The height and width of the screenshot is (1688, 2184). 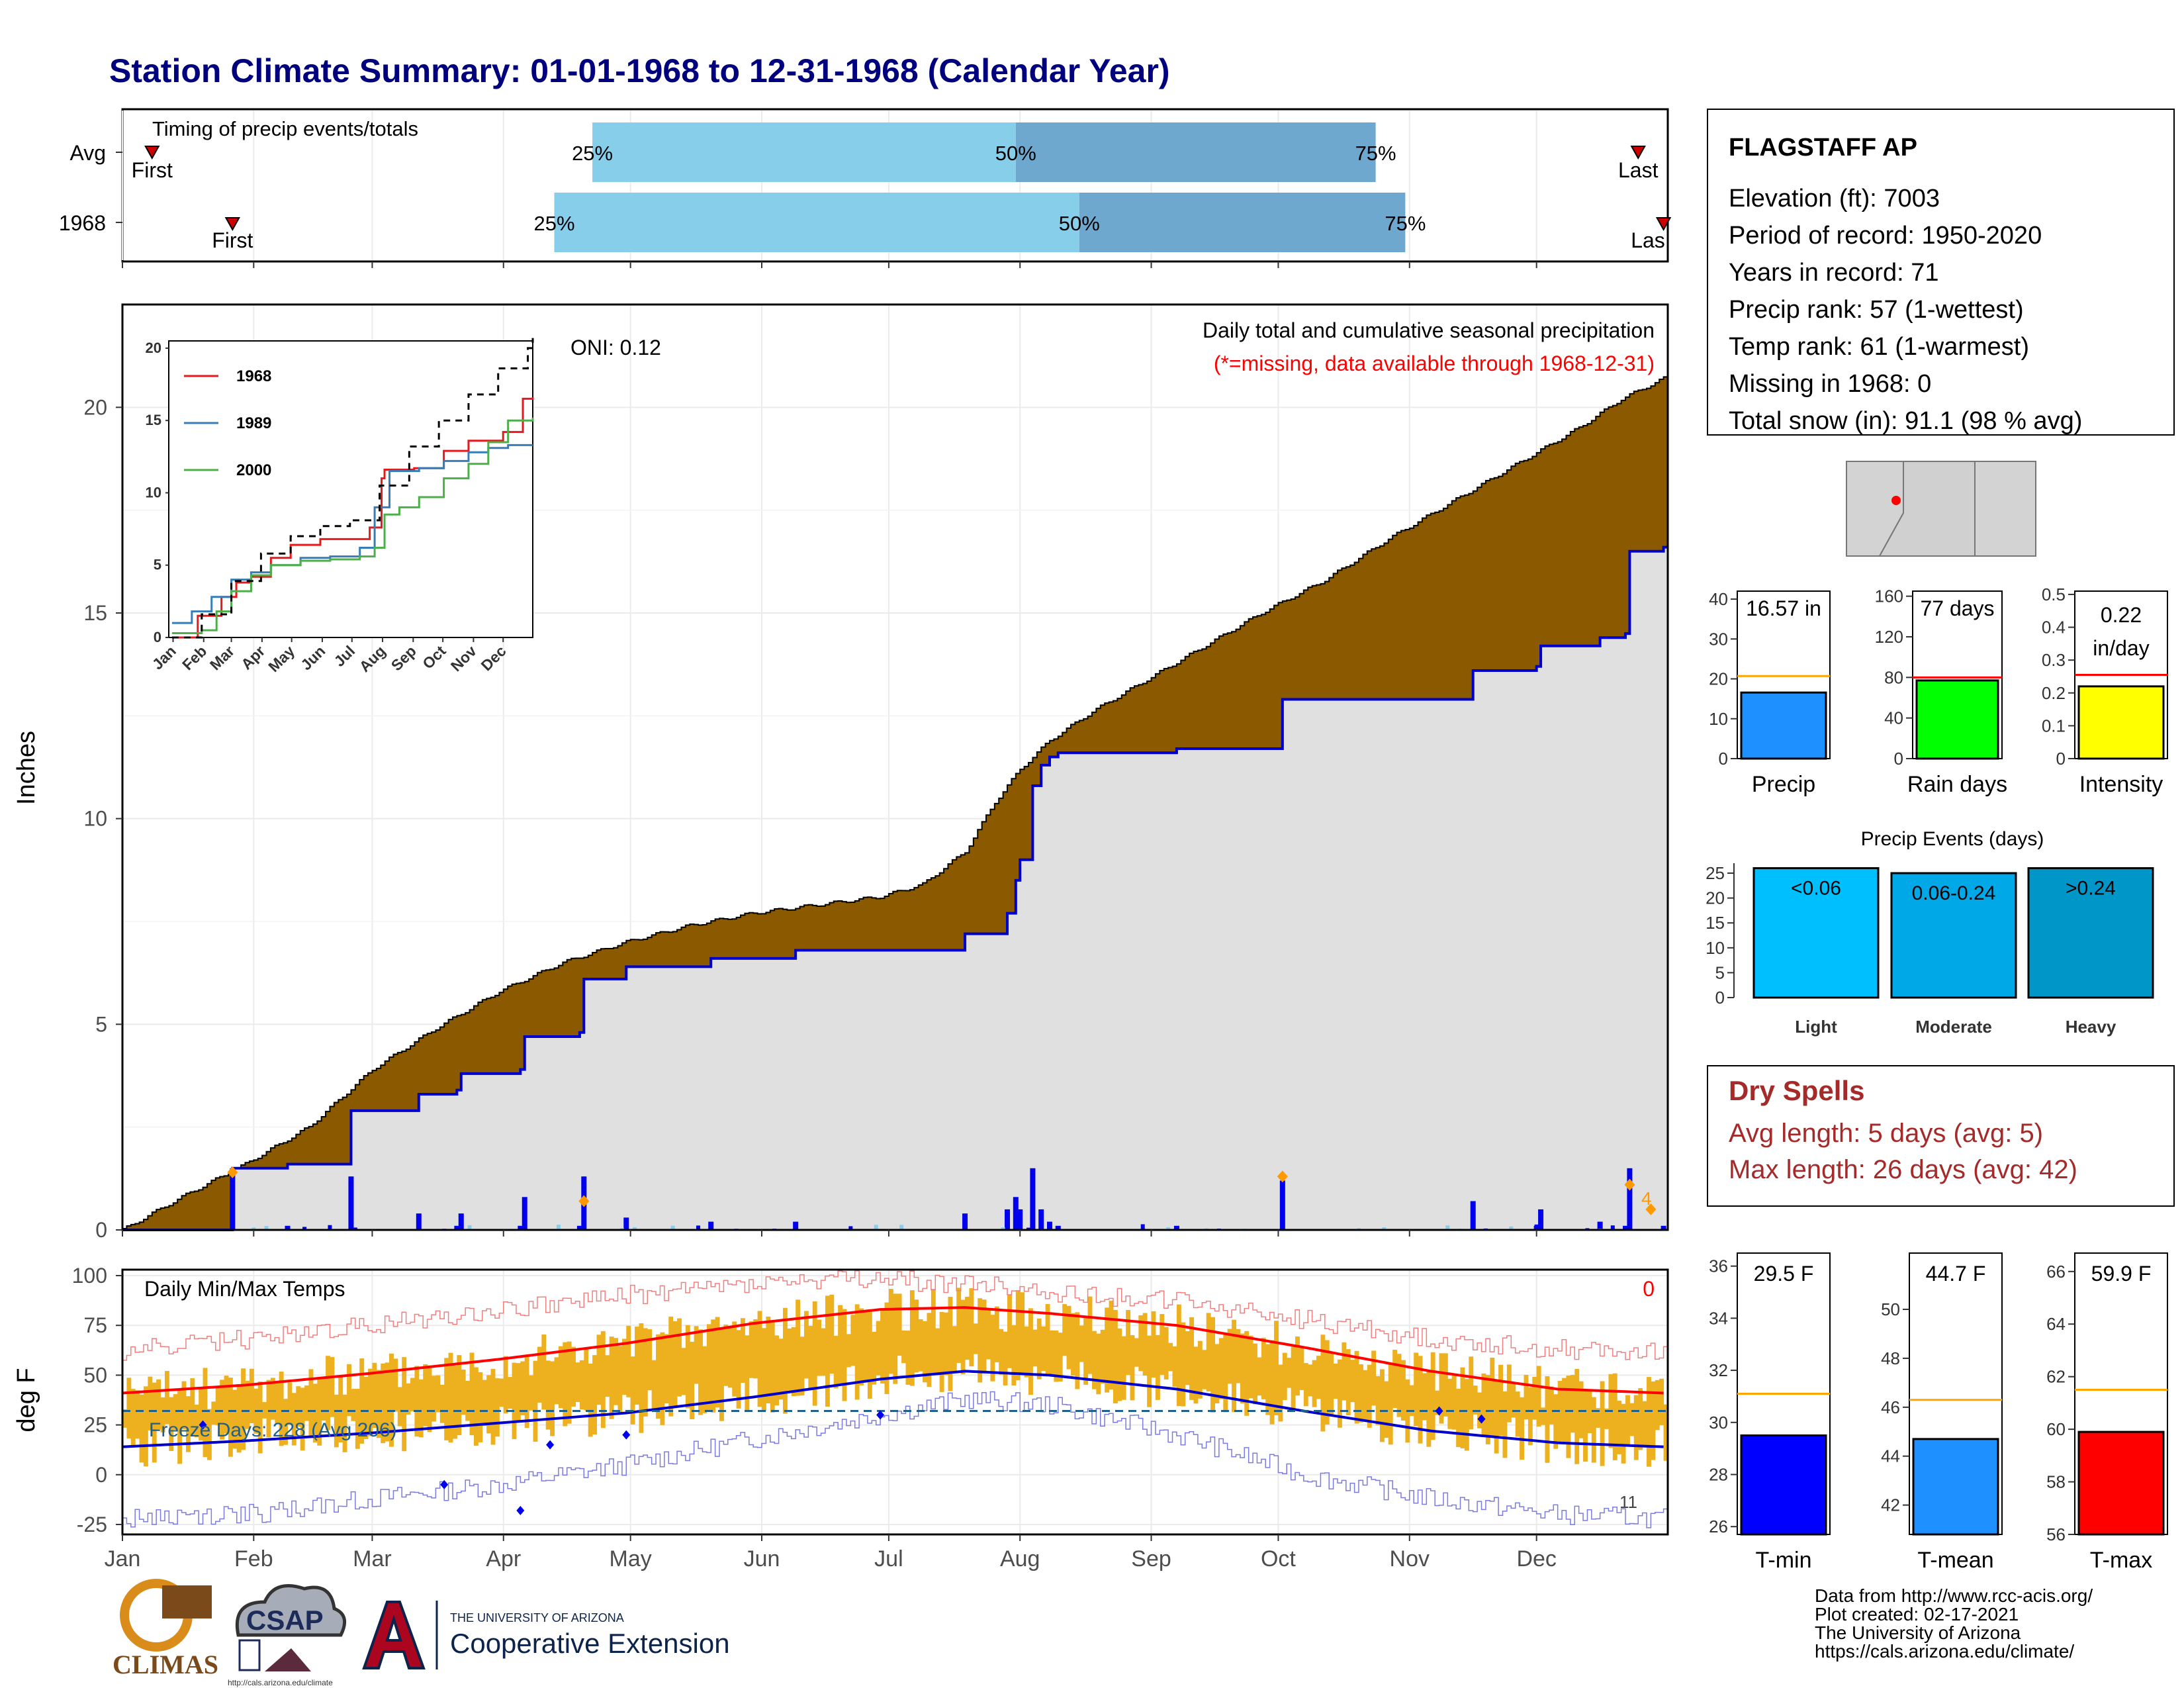 What do you see at coordinates (1957, 719) in the screenshot?
I see `small-bar-value` at bounding box center [1957, 719].